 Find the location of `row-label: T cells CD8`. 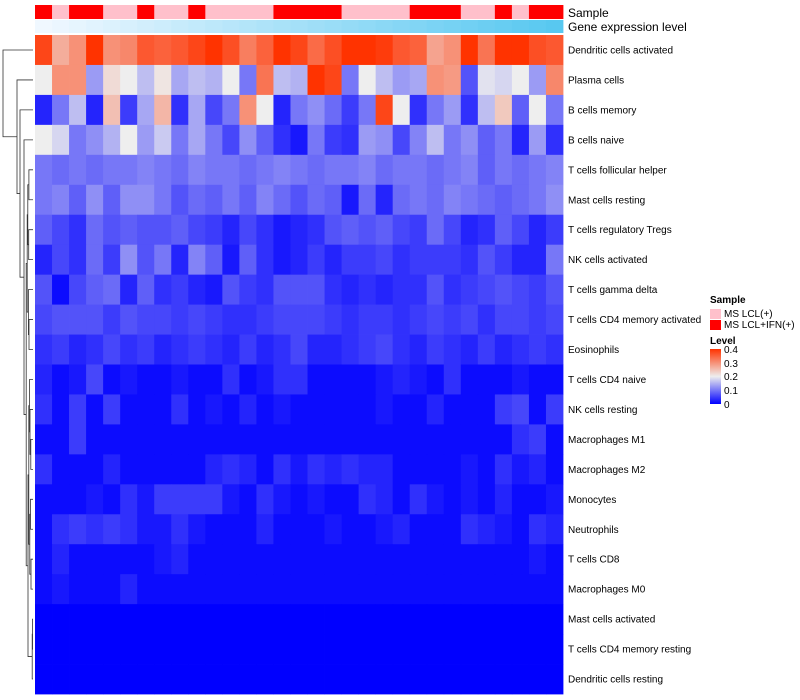

row-label: T cells CD8 is located at coordinates (594, 560).